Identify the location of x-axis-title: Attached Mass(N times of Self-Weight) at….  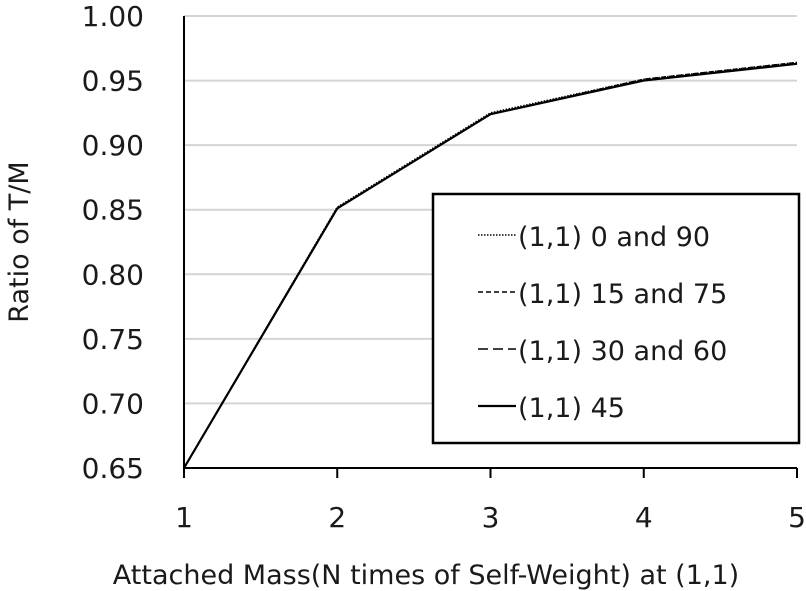
(426, 575).